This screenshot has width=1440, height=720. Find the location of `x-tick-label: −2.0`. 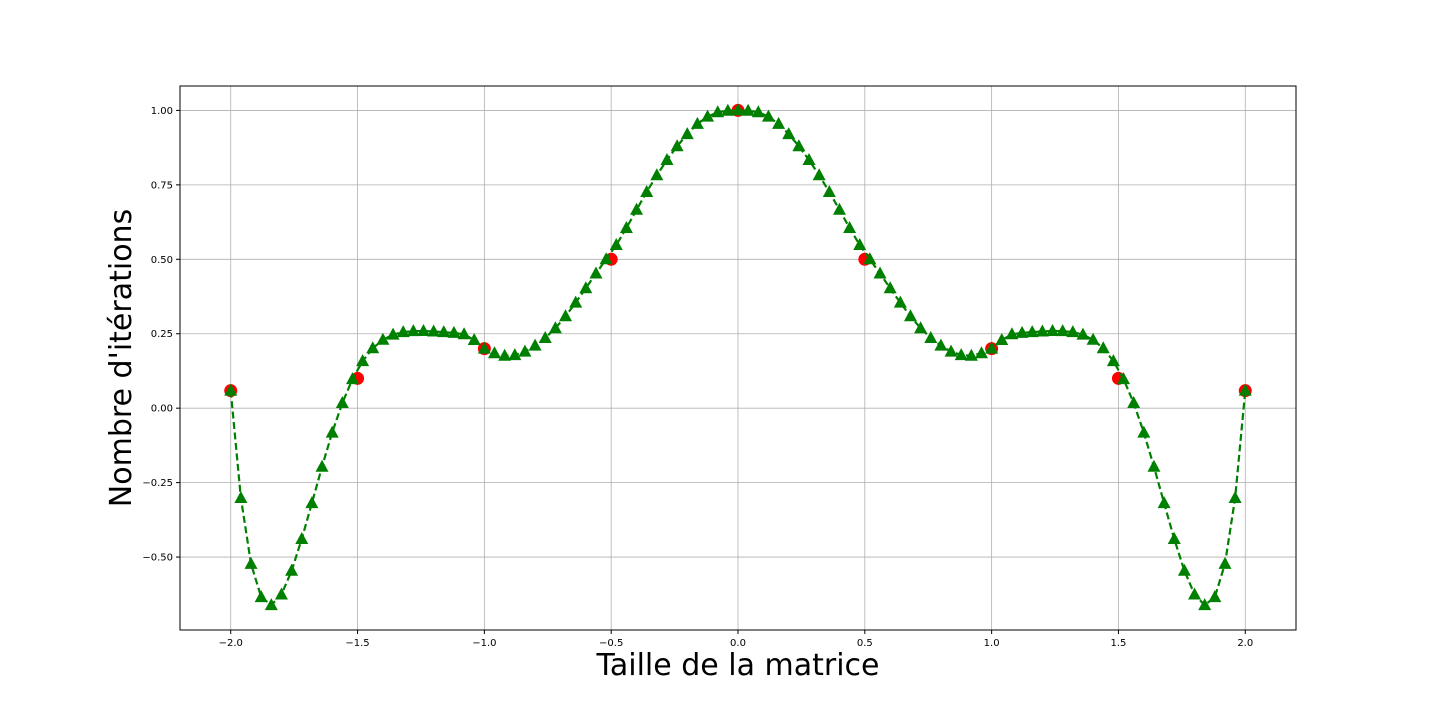

x-tick-label: −2.0 is located at coordinates (231, 643).